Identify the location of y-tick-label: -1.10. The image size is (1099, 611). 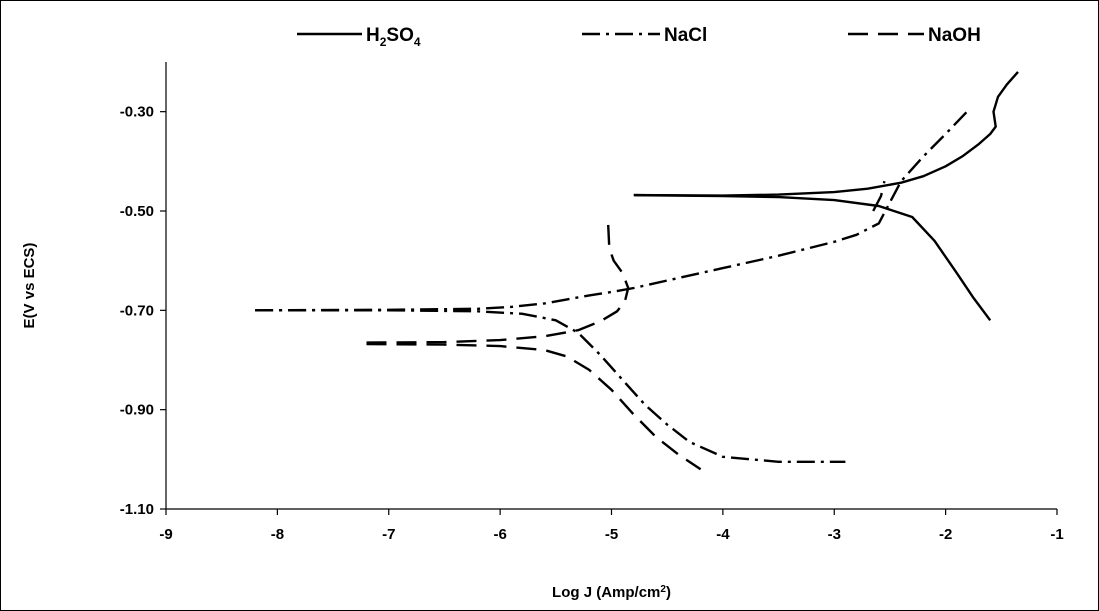
(137, 509).